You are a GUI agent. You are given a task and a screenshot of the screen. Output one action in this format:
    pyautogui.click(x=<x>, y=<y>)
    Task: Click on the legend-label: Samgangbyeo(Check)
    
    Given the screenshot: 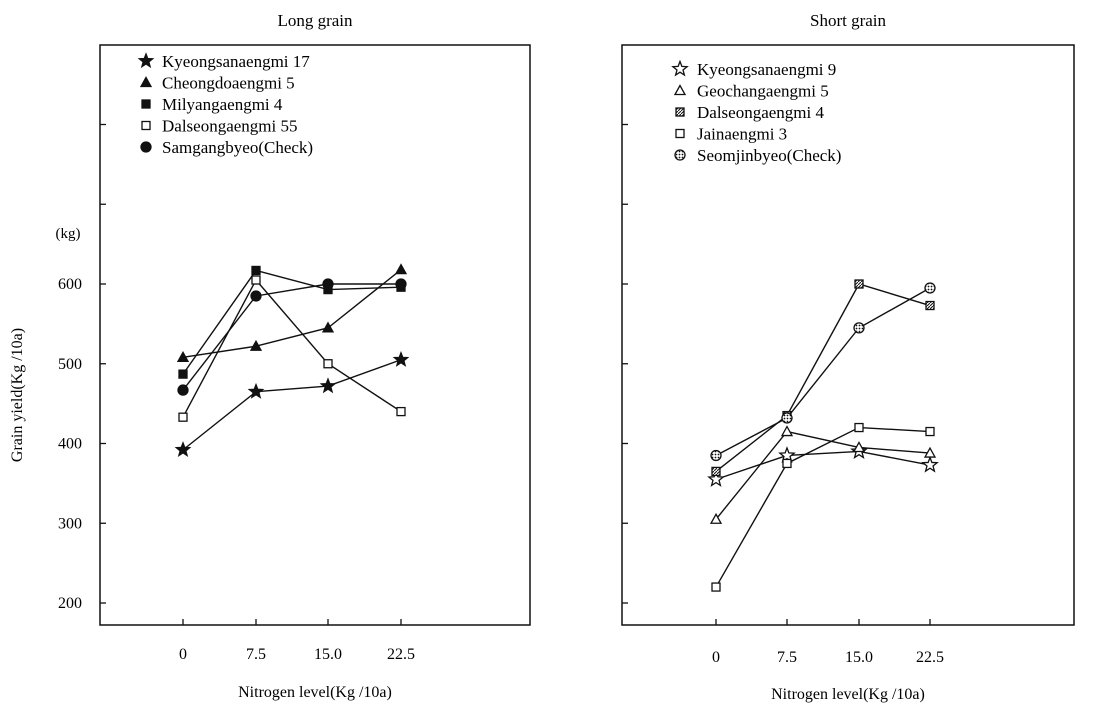 What is the action you would take?
    pyautogui.click(x=237, y=147)
    